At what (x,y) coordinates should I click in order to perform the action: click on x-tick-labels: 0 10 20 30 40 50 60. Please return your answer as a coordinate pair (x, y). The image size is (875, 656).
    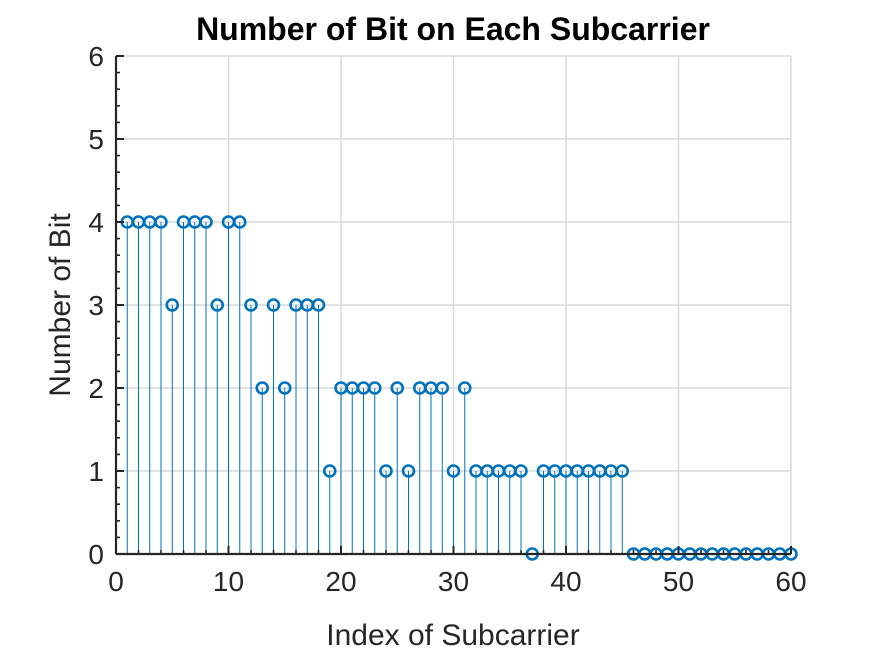
    Looking at the image, I should click on (457, 581).